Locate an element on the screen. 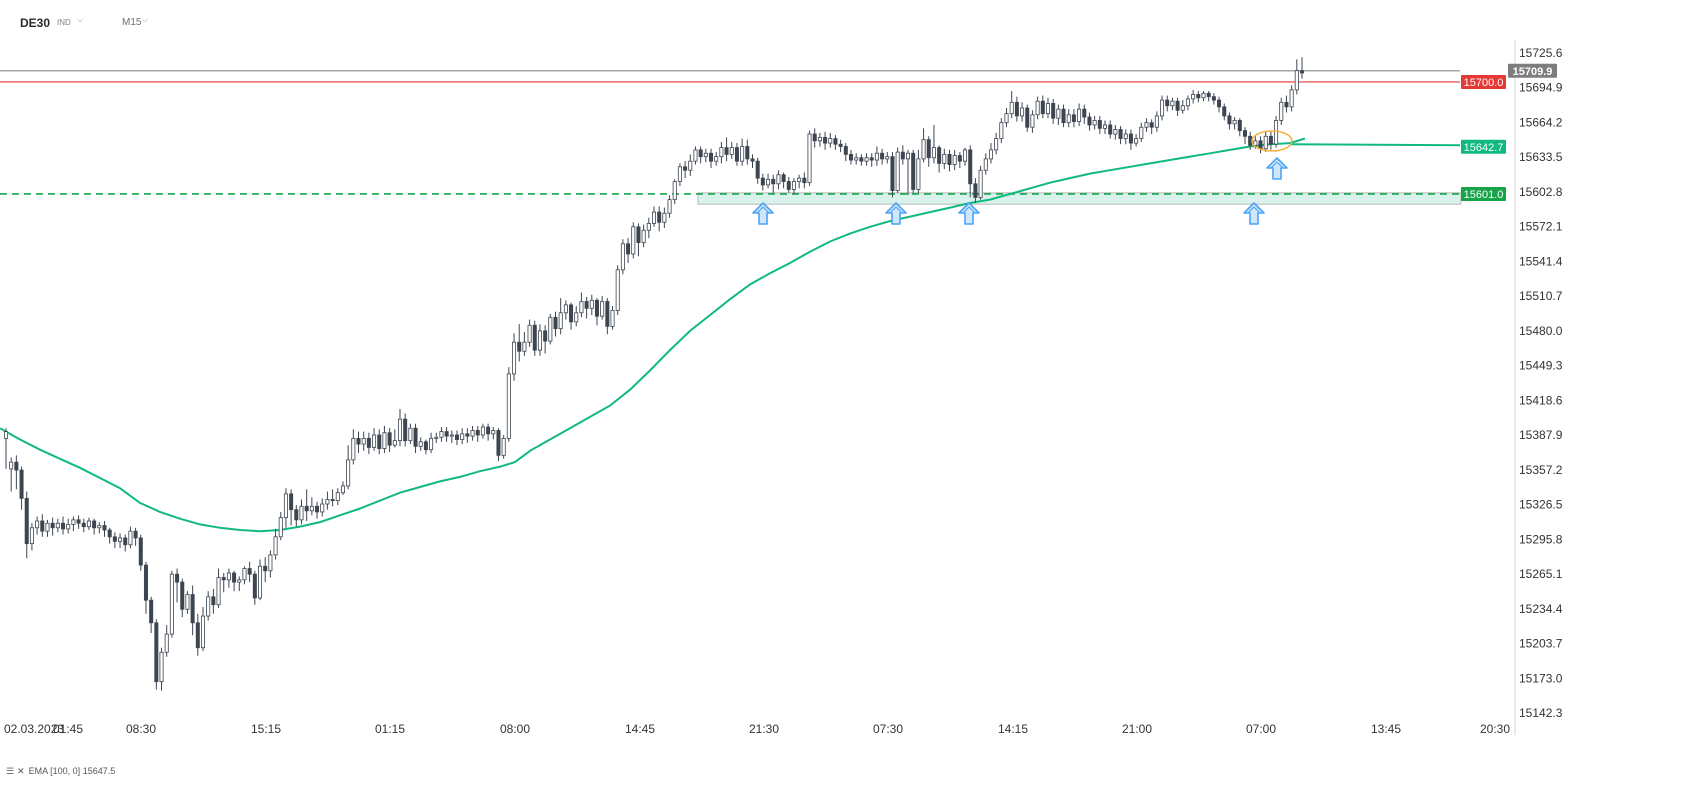 The height and width of the screenshot is (801, 1691). x-tick-label: 14:45 is located at coordinates (640, 729).